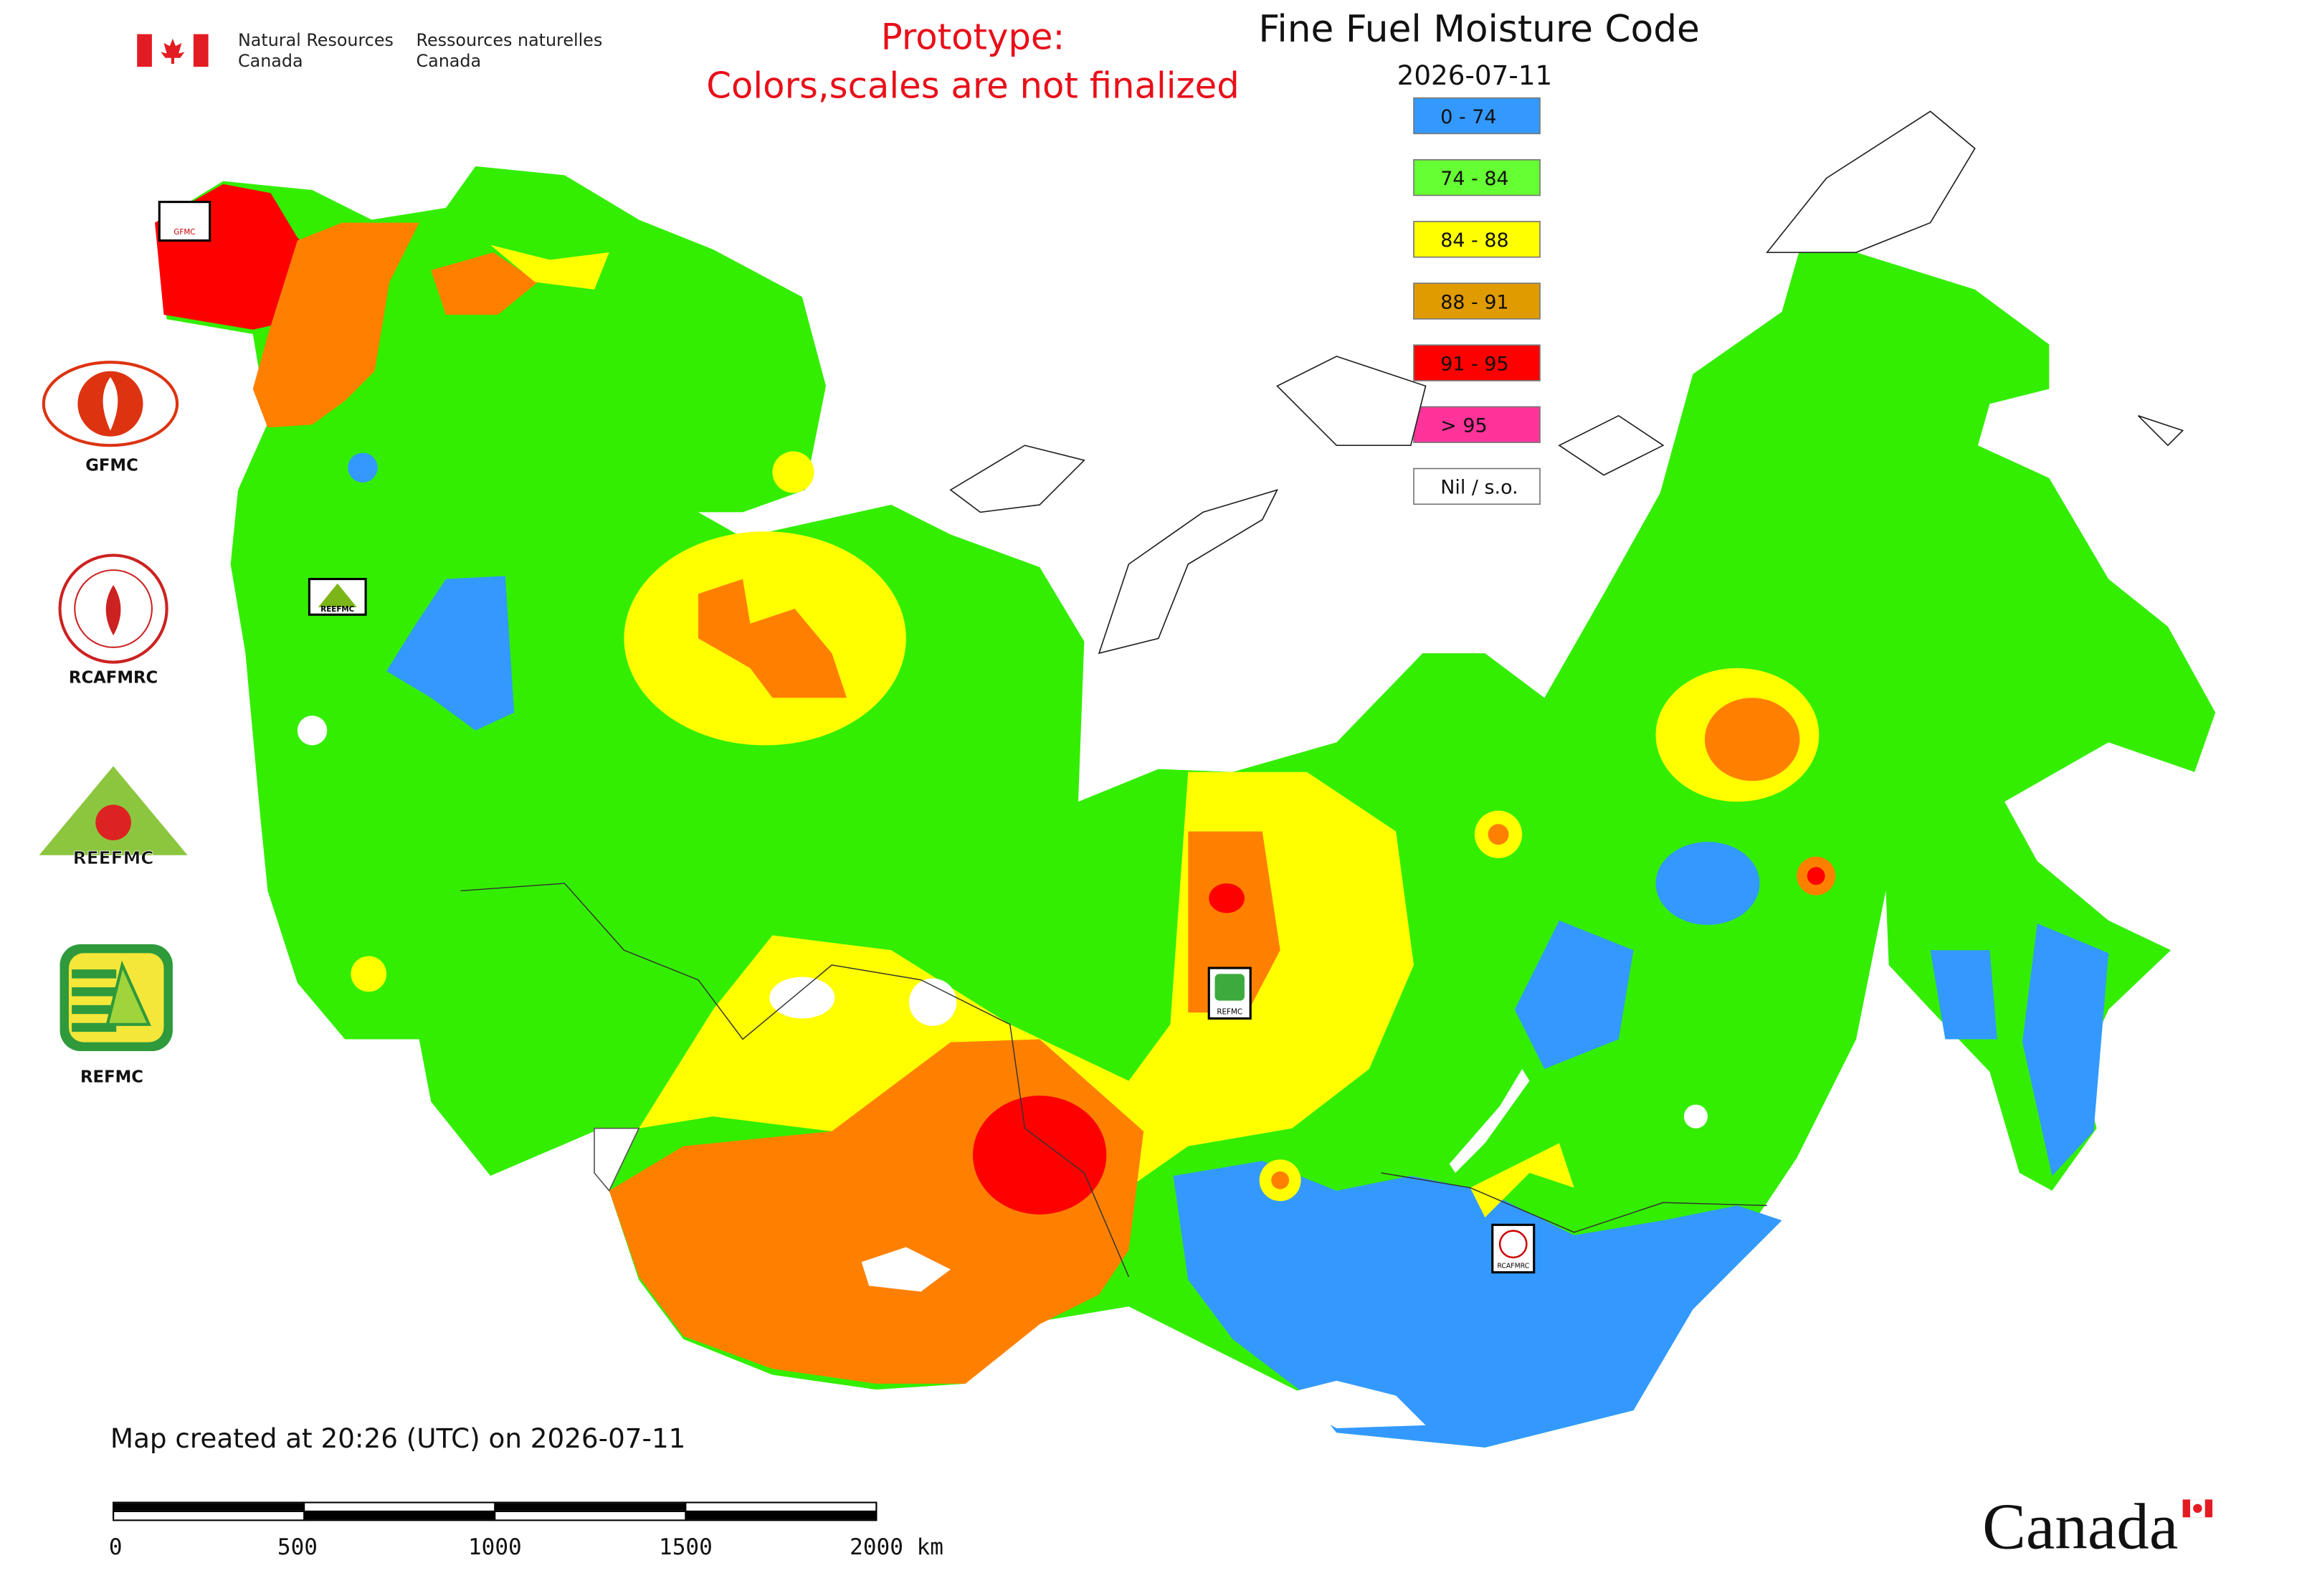  I want to click on map-marker: REFMC, so click(1229, 993).